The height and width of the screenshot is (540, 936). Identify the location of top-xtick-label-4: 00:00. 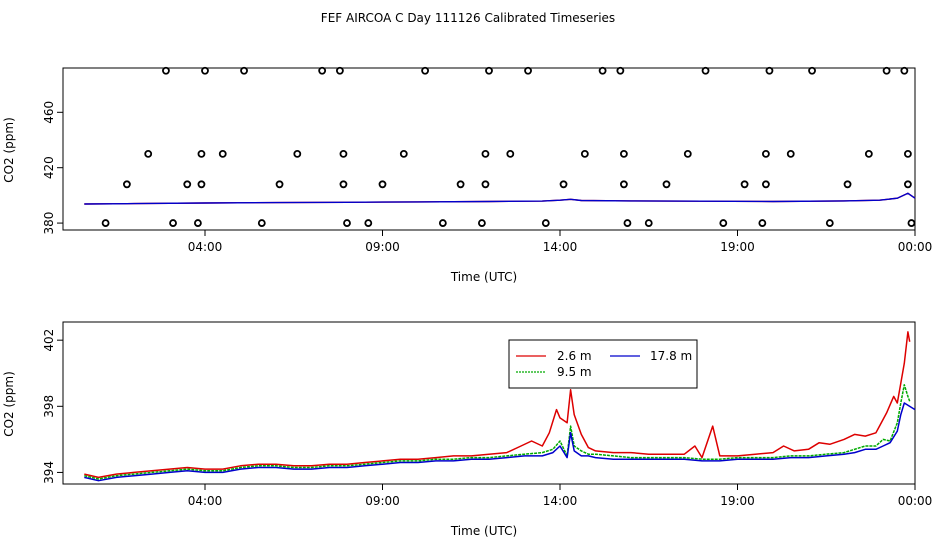
(915, 247).